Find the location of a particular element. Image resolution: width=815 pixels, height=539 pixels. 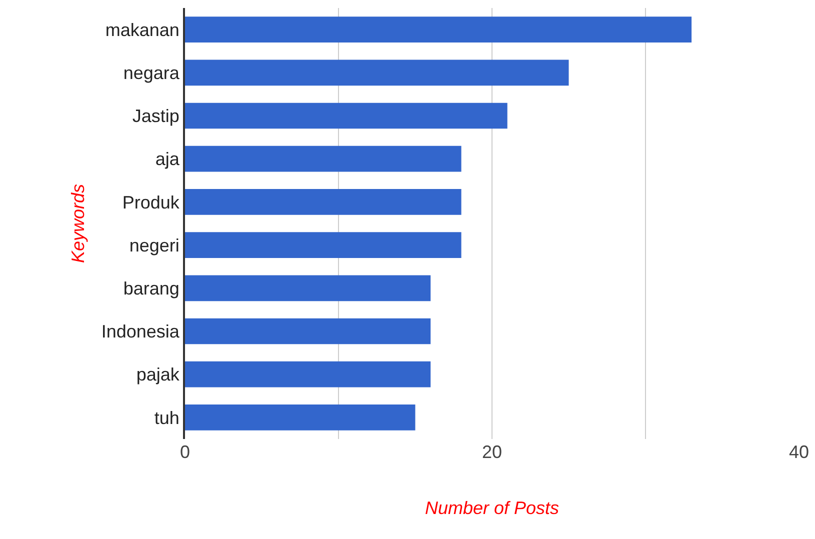

x-tick-label: 40 is located at coordinates (799, 452).